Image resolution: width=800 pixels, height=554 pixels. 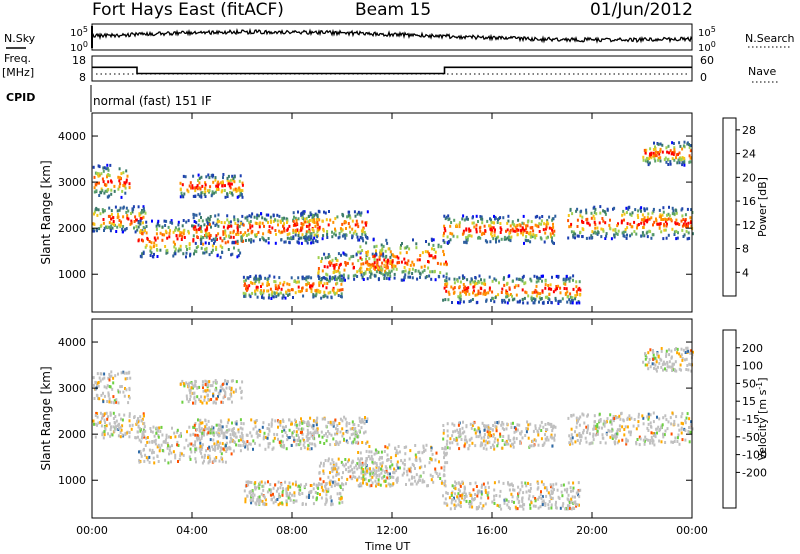 What do you see at coordinates (188, 10) in the screenshot?
I see `station-title: Fort Hays East (fitACF)` at bounding box center [188, 10].